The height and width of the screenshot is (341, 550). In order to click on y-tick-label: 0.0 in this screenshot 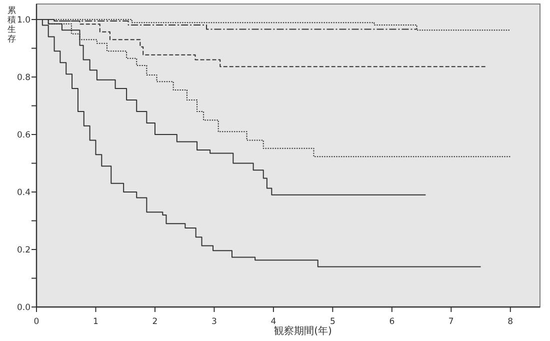, I will do `click(23, 308)`.